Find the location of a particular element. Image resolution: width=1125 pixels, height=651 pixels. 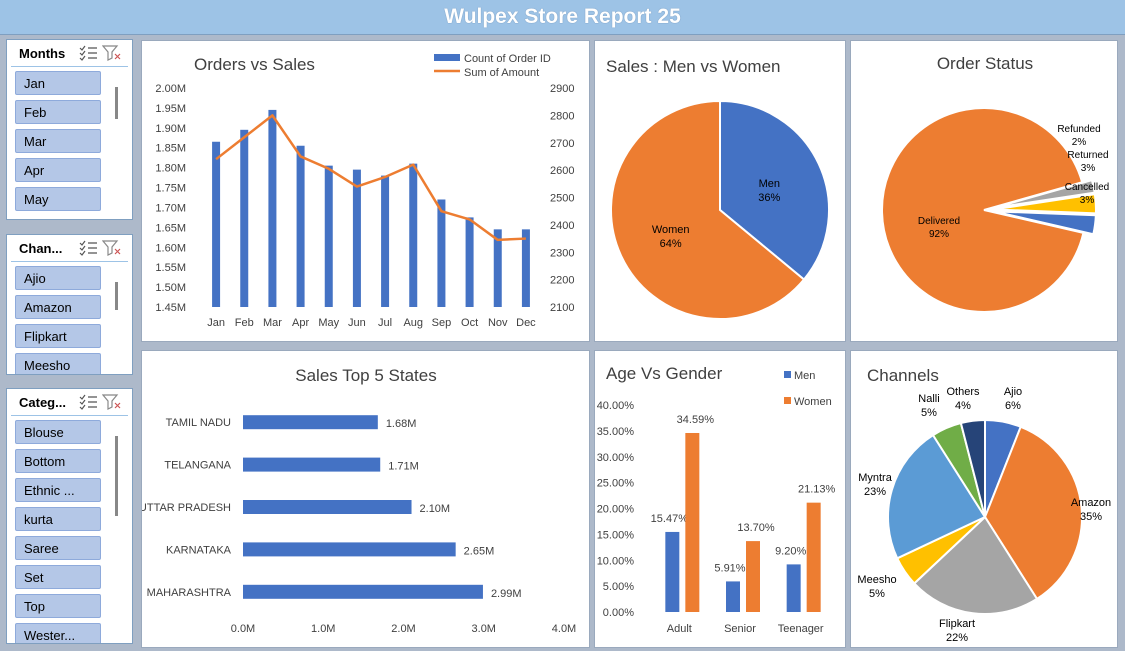

x-tick-label: Feb is located at coordinates (244, 323).